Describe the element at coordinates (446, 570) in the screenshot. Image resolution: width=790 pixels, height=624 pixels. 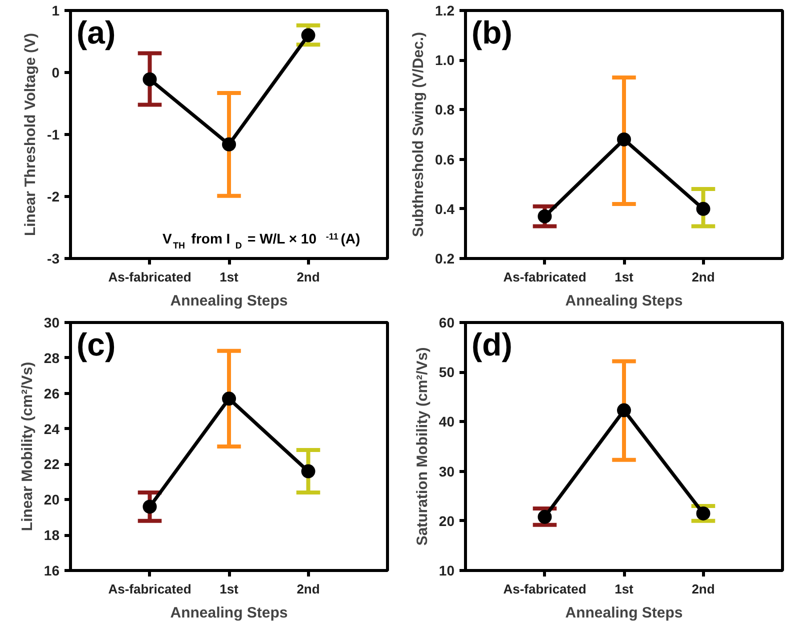
I see `y-tick-label: 10` at that location.